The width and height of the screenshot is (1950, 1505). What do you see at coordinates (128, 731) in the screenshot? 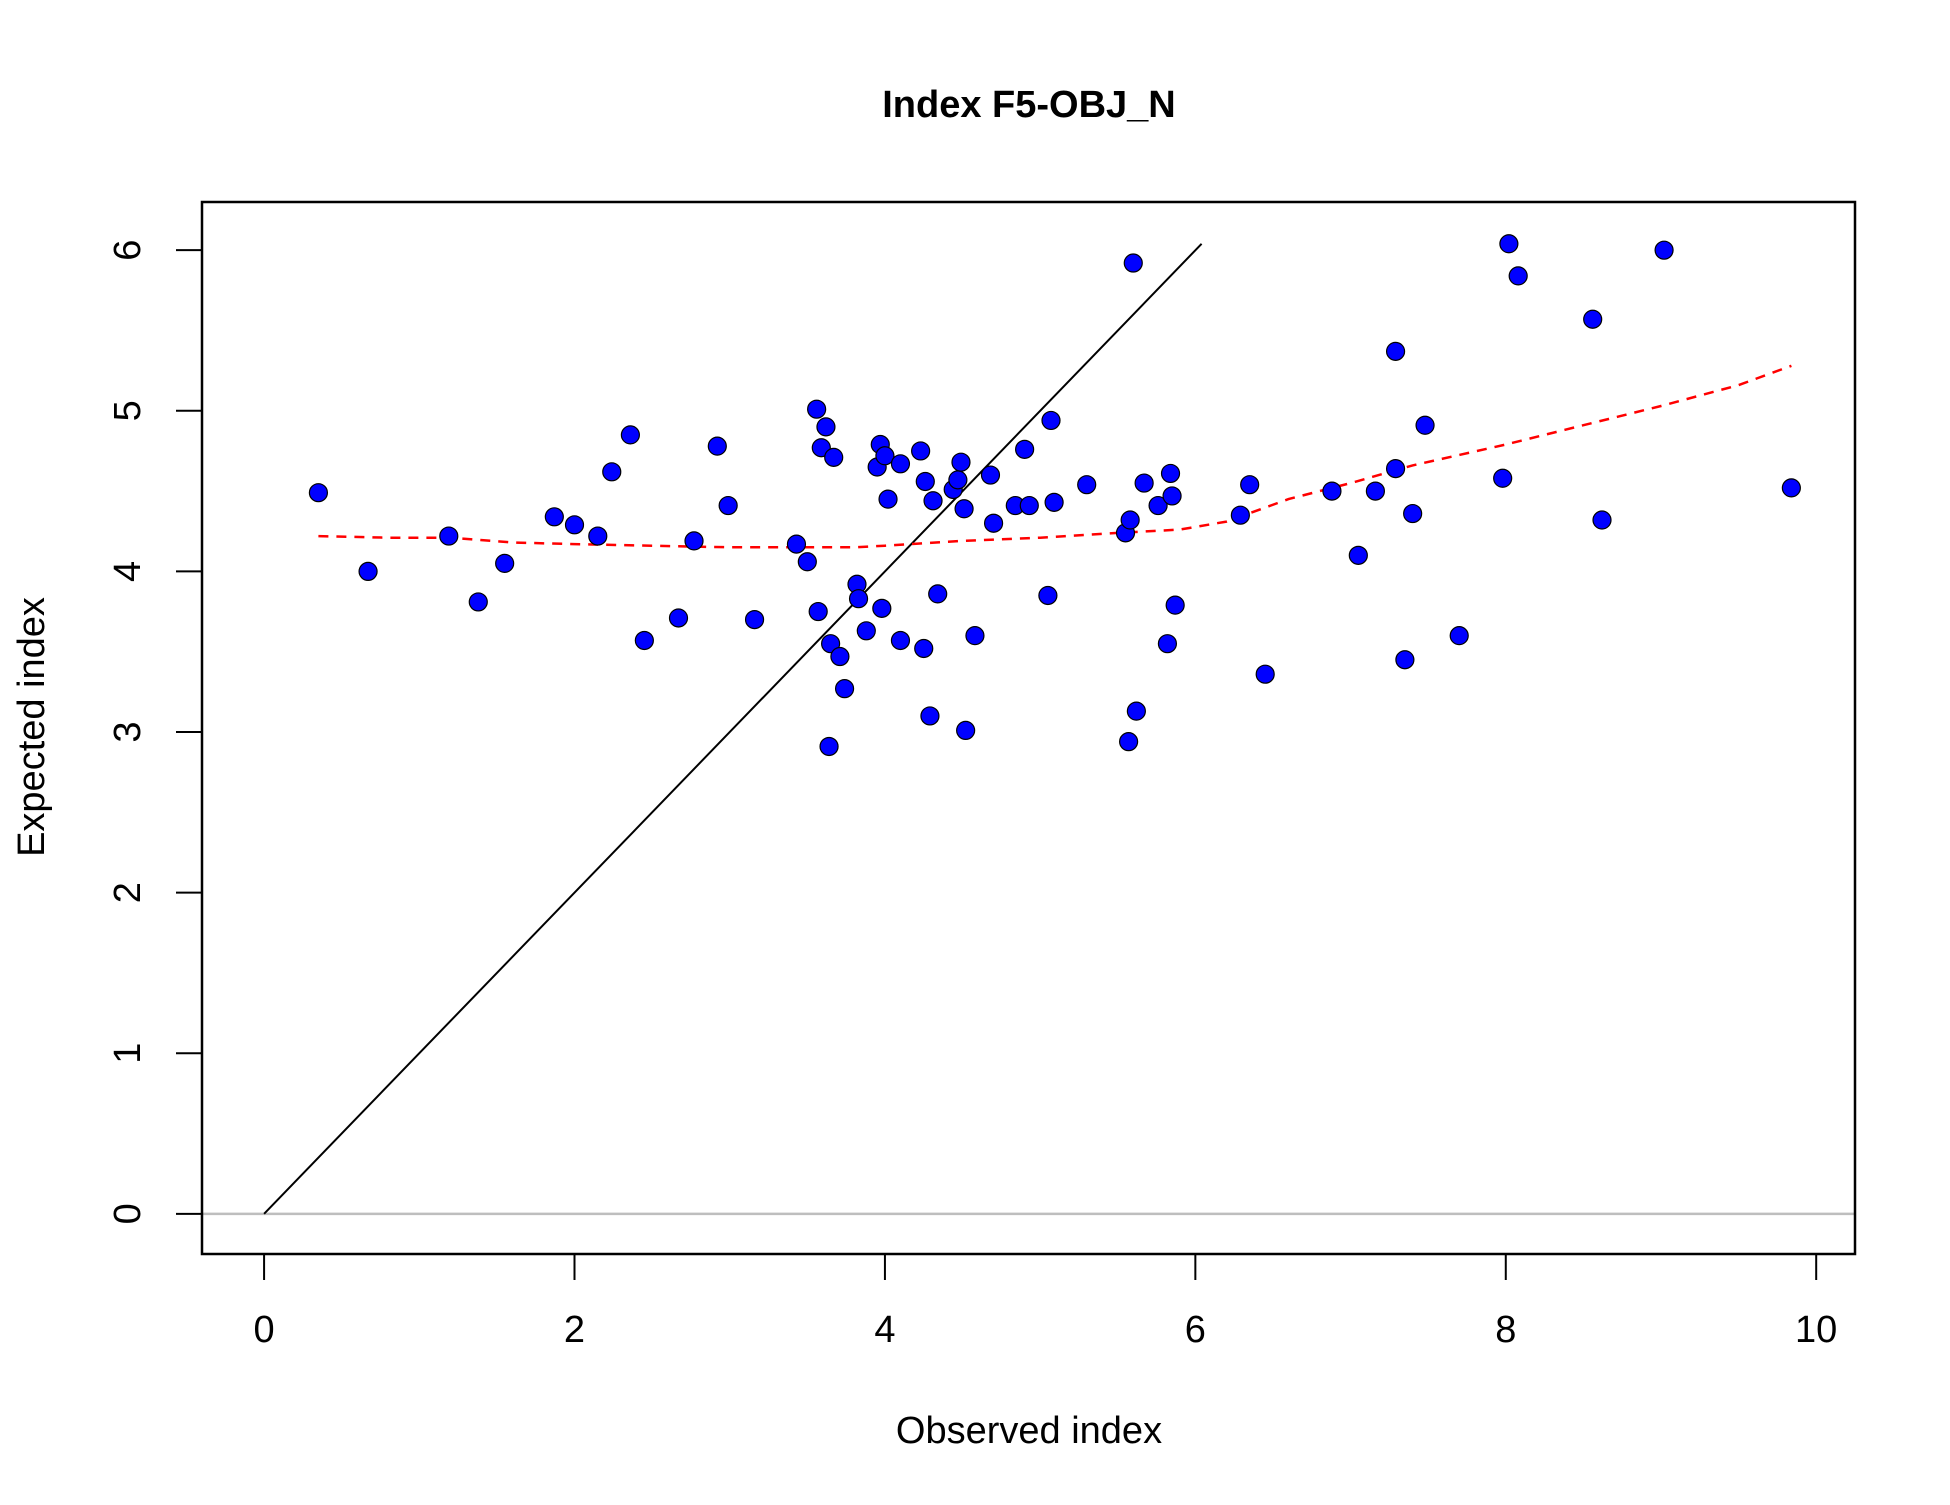
I see `y-tick-label: 3` at bounding box center [128, 731].